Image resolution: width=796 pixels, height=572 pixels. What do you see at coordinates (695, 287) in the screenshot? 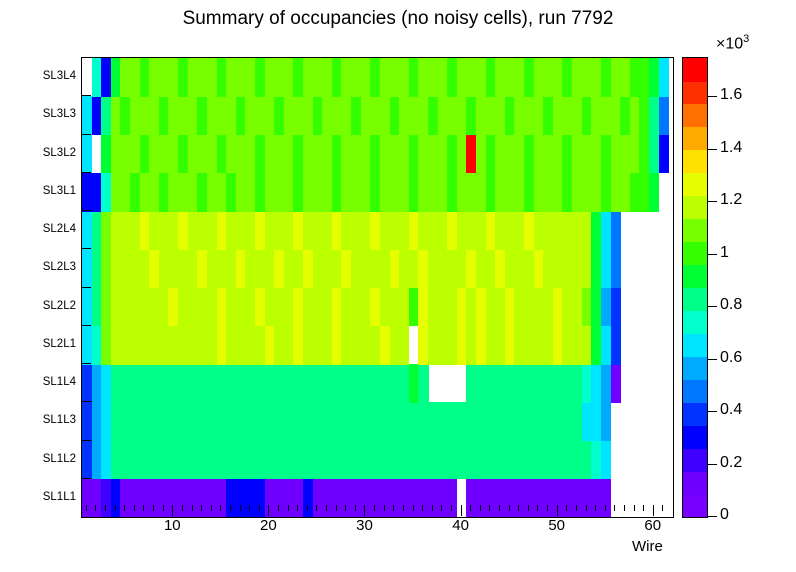
I see `colorbar` at bounding box center [695, 287].